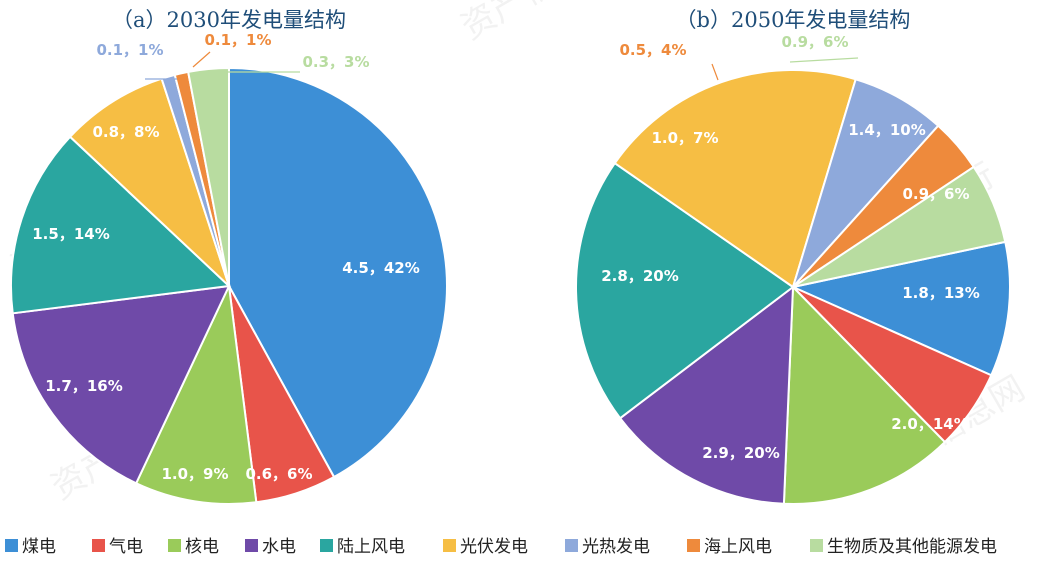 The width and height of the screenshot is (1047, 564). What do you see at coordinates (538, 24) in the screenshot?
I see `watermark-text: 资产信息网` at bounding box center [538, 24].